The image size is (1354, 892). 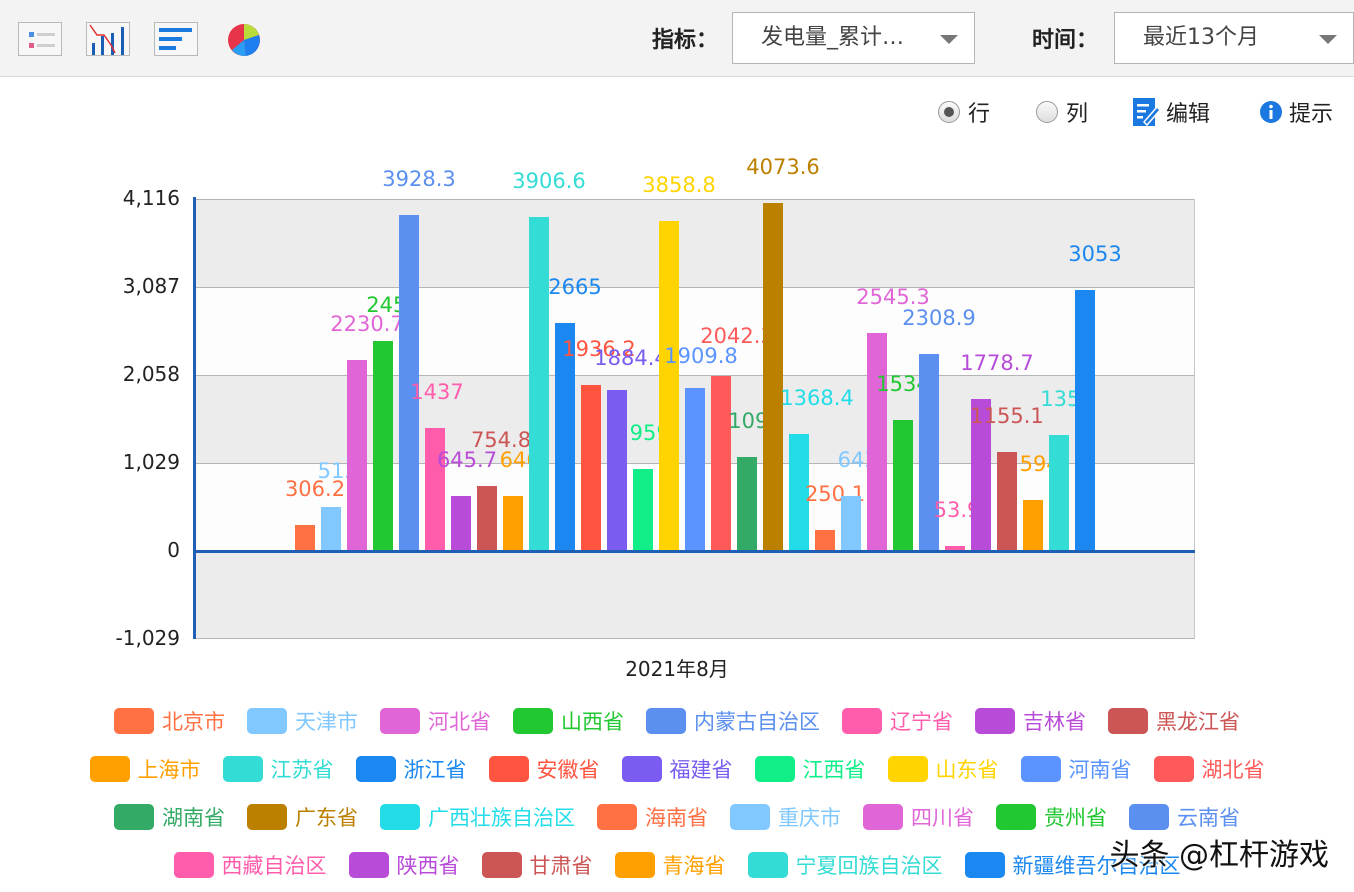 I want to click on legend-label: 青海省, so click(x=694, y=866).